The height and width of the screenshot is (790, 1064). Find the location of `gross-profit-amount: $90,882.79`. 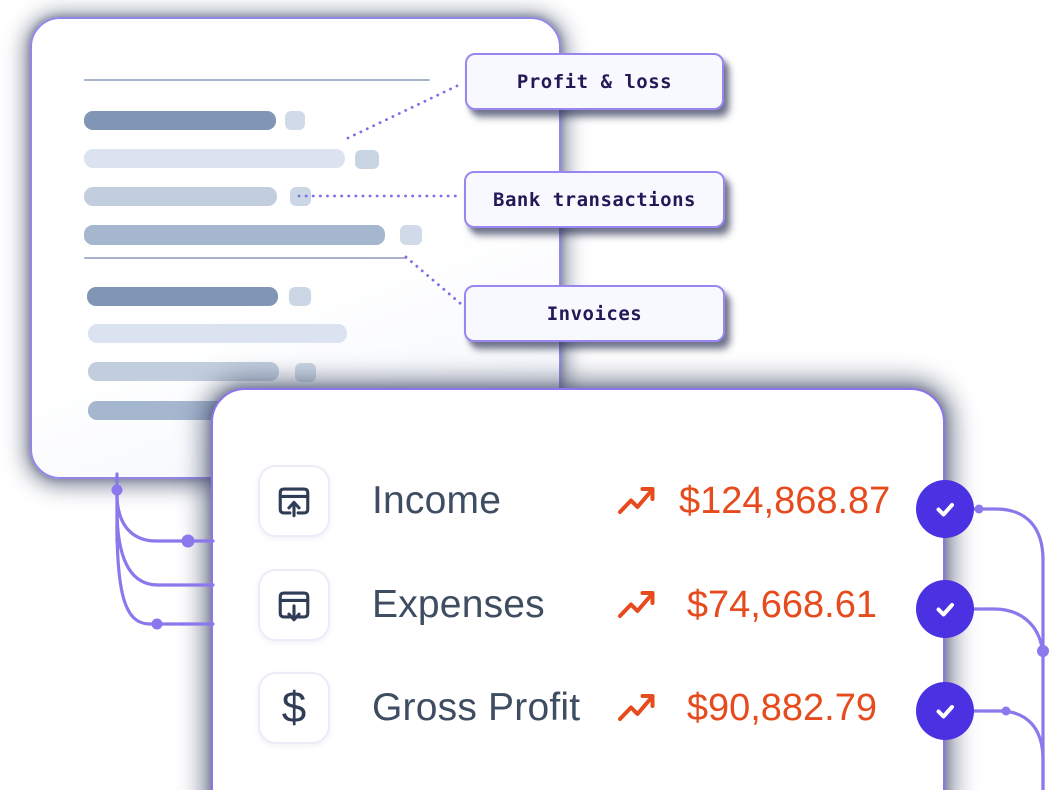

gross-profit-amount: $90,882.79 is located at coordinates (781, 707).